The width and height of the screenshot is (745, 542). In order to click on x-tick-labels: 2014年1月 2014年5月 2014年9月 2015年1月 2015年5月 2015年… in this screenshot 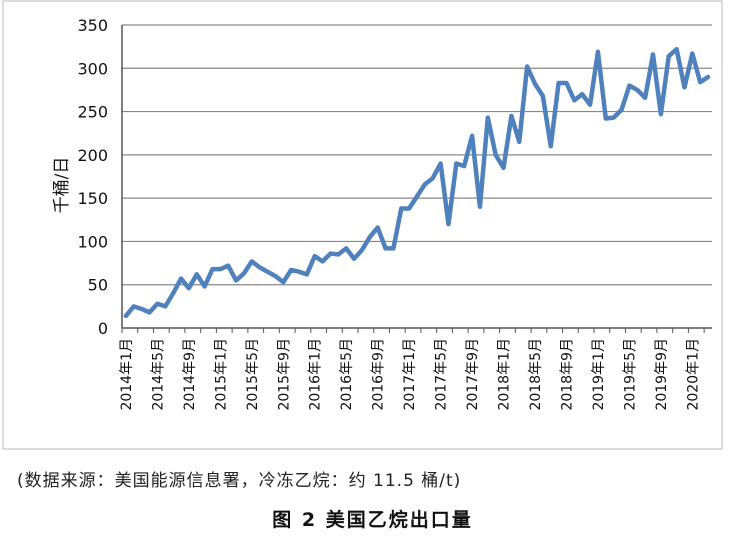, I will do `click(410, 374)`.